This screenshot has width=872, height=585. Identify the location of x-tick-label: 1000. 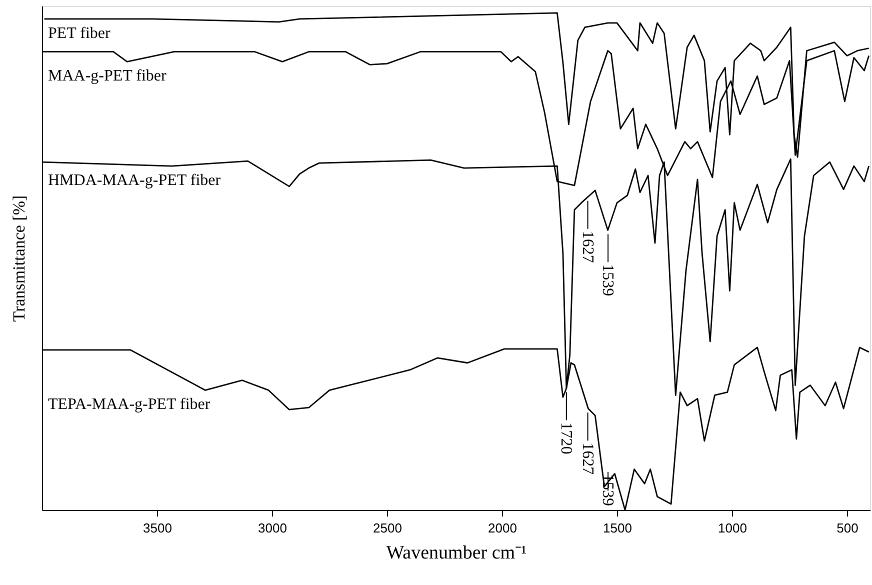
(732, 528).